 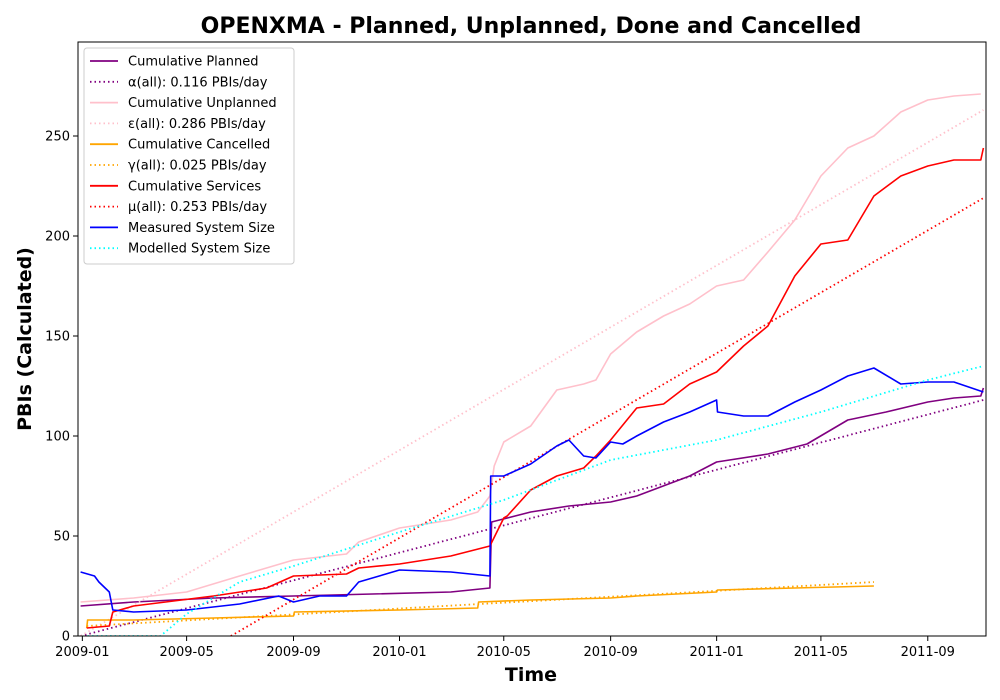 I want to click on legend-label-9: Modelled System Size, so click(x=199, y=249).